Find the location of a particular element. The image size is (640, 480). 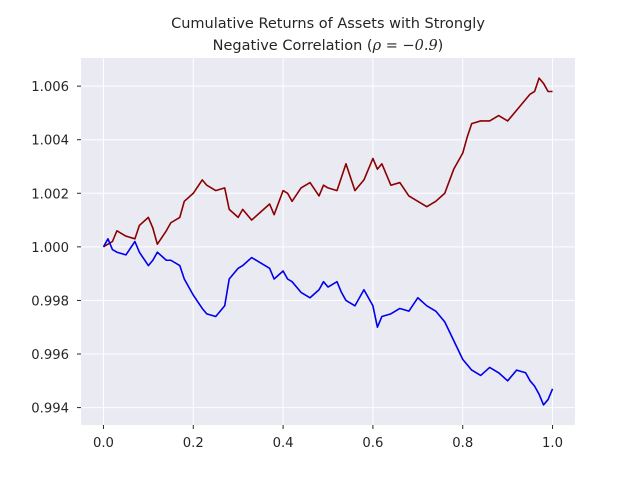

chart-title-line2-suffix: ) is located at coordinates (441, 46).